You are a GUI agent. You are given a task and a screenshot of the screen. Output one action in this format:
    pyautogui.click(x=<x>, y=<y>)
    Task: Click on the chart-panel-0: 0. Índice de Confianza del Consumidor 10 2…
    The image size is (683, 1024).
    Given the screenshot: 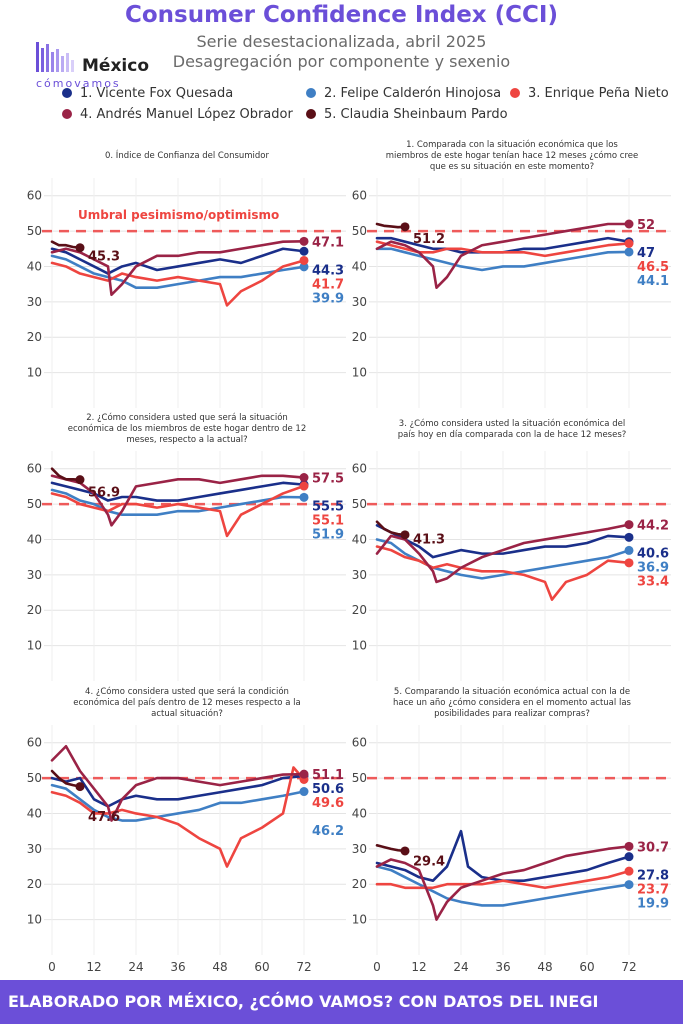 What is the action you would take?
    pyautogui.click(x=186, y=278)
    